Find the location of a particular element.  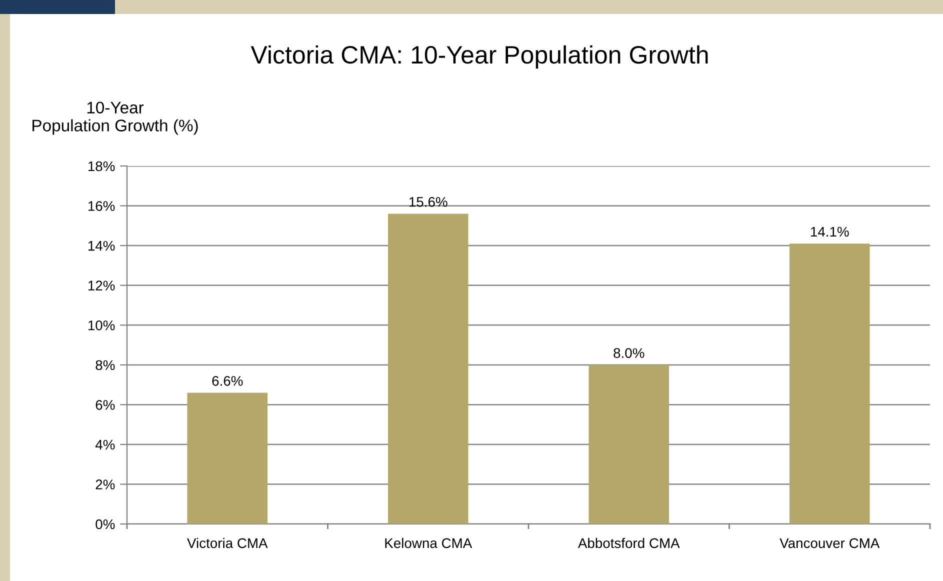

y-tick-label: 16% is located at coordinates (101, 206).